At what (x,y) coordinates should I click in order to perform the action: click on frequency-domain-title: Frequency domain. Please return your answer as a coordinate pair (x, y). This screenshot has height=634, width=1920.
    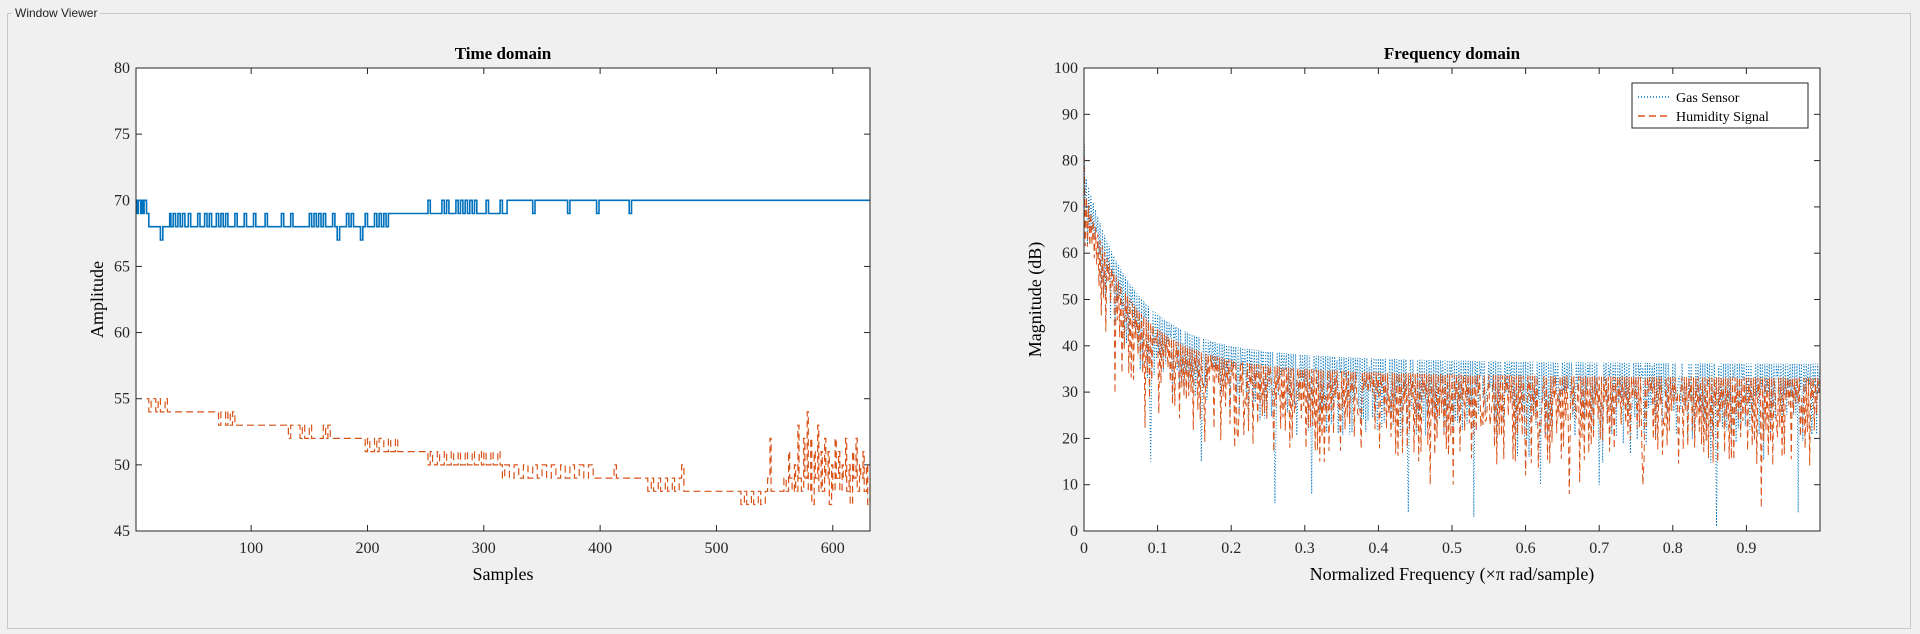
    Looking at the image, I should click on (1452, 53).